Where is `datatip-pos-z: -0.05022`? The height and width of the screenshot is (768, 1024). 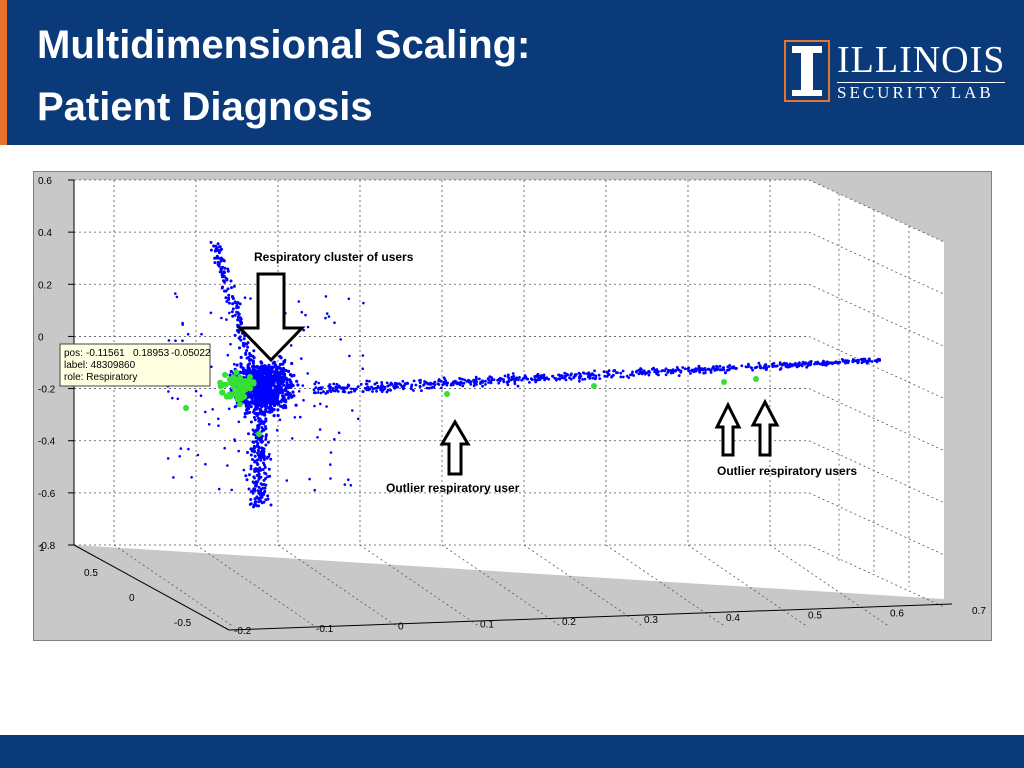 datatip-pos-z: -0.05022 is located at coordinates (191, 353).